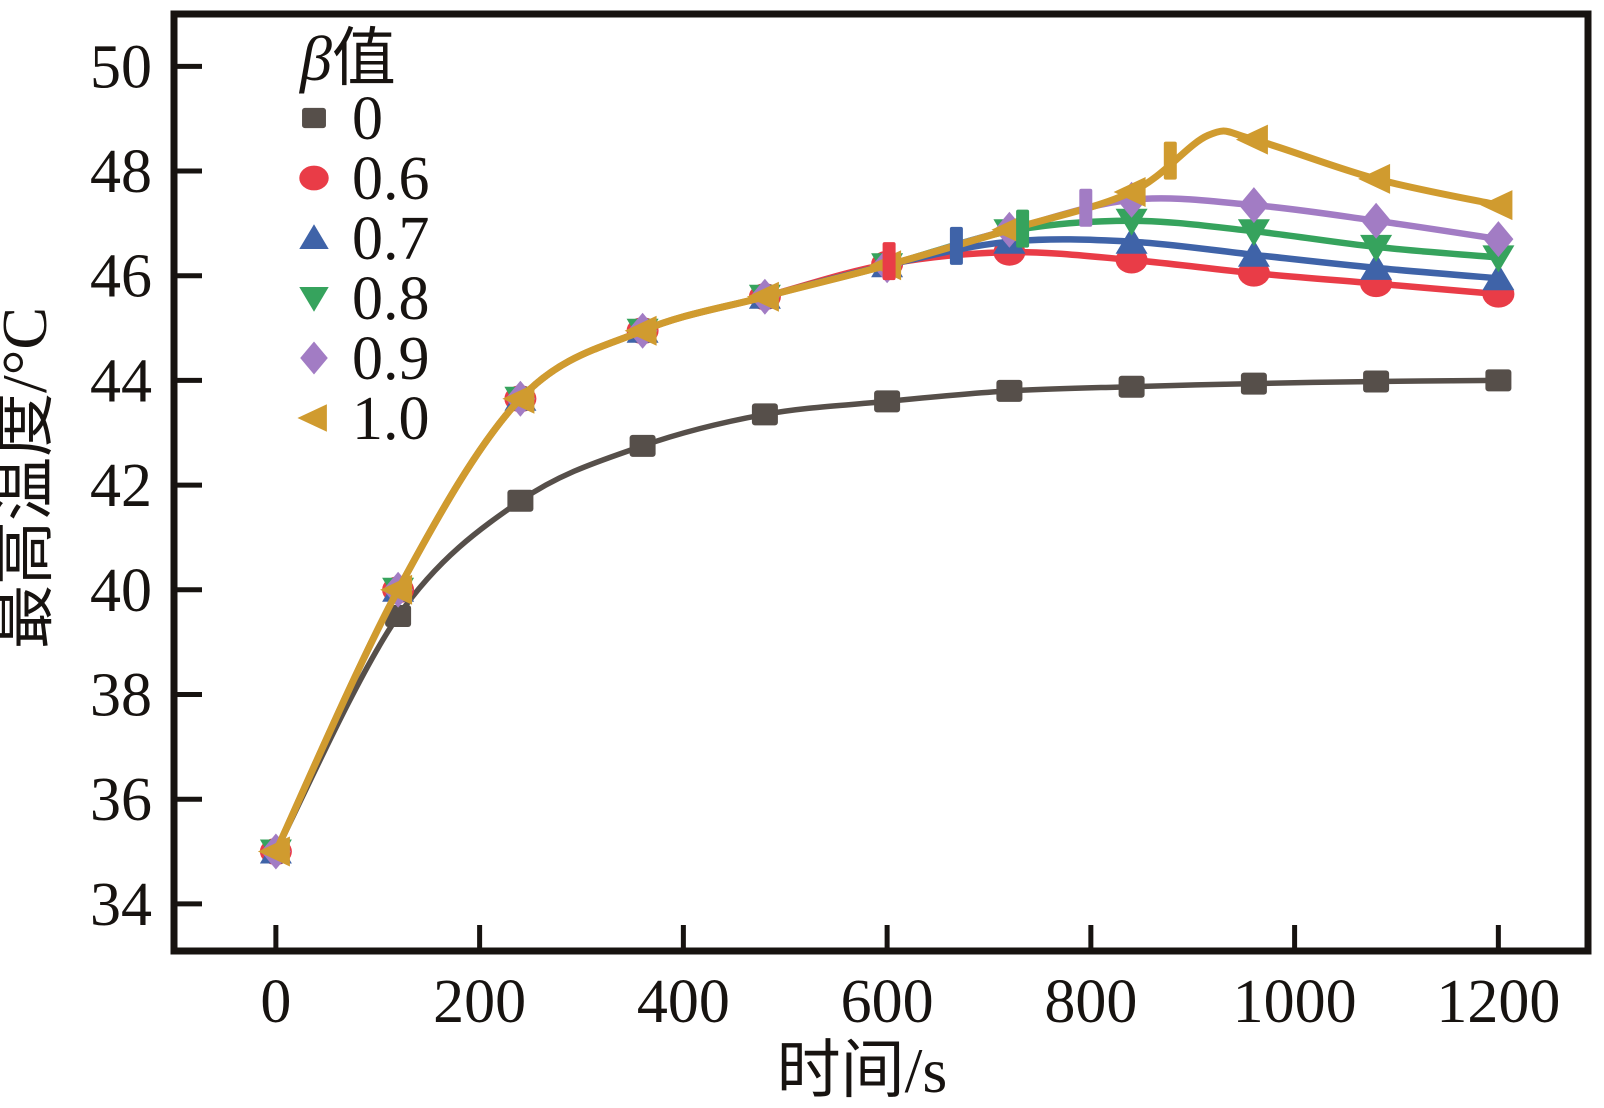  I want to click on legend-title-symbol: β, so click(315, 58).